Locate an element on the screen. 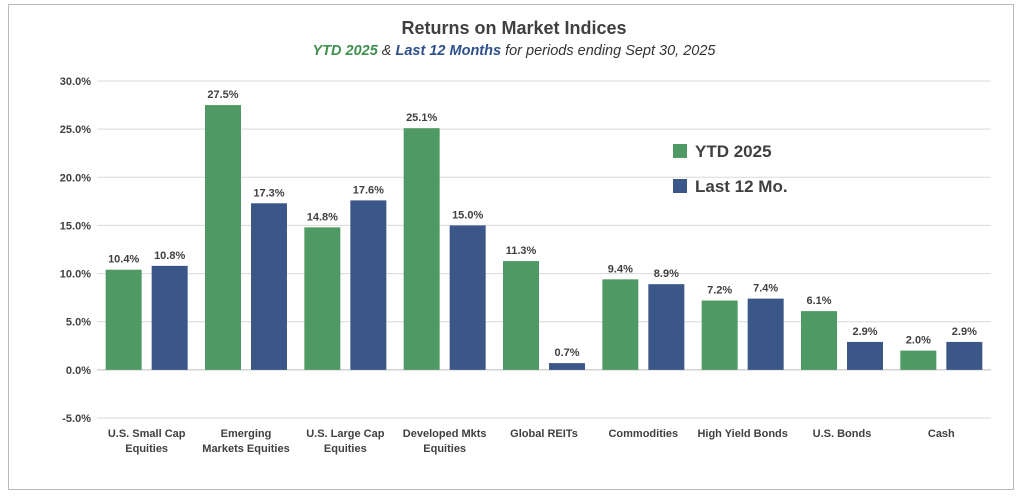  category-label: U.S. Small Cap is located at coordinates (147, 434).